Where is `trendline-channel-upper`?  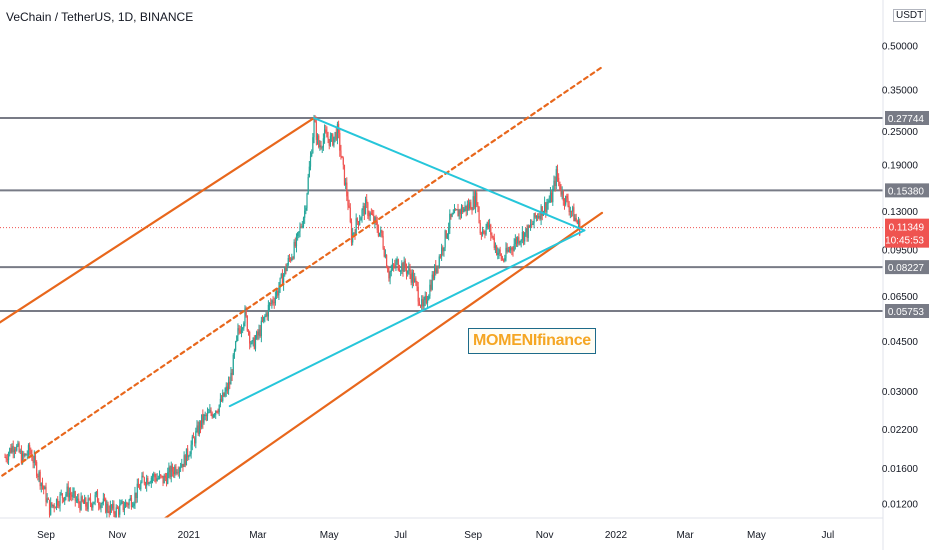
trendline-channel-upper is located at coordinates (158, 236).